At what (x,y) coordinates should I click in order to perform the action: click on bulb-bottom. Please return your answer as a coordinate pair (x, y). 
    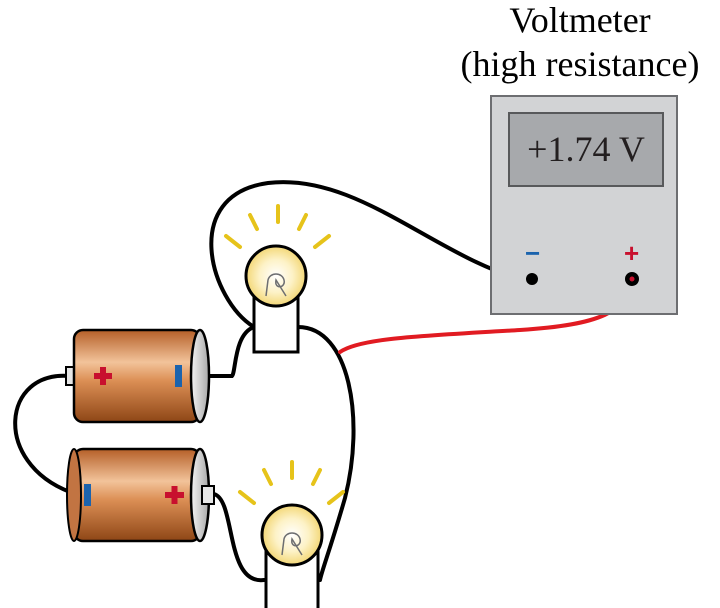
    Looking at the image, I should click on (291, 534).